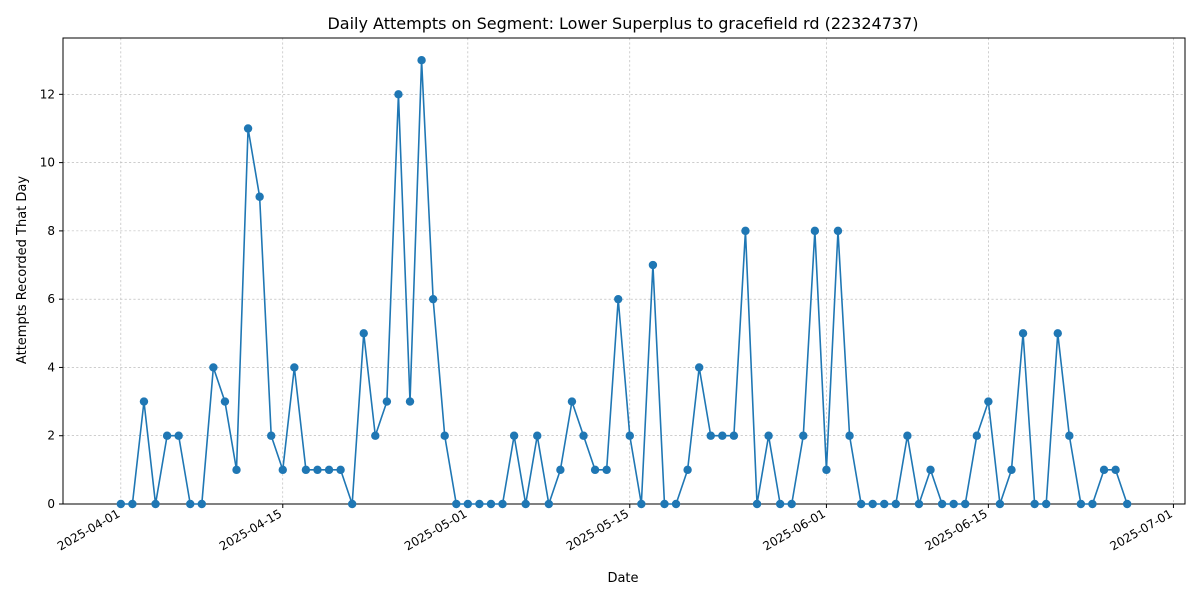  Describe the element at coordinates (597, 529) in the screenshot. I see `x-tick-label: 2025-05-15` at that location.